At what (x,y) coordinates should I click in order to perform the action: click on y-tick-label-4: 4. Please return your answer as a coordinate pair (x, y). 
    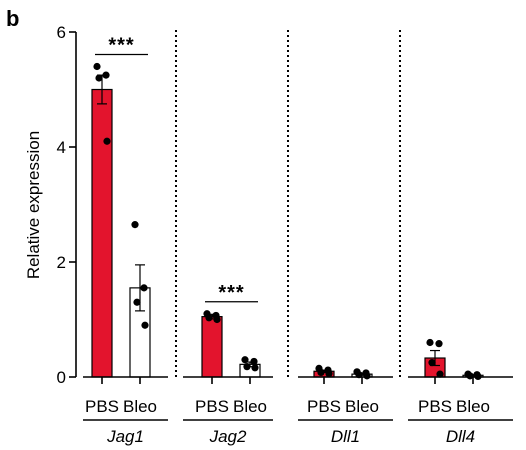
    Looking at the image, I should click on (61, 147).